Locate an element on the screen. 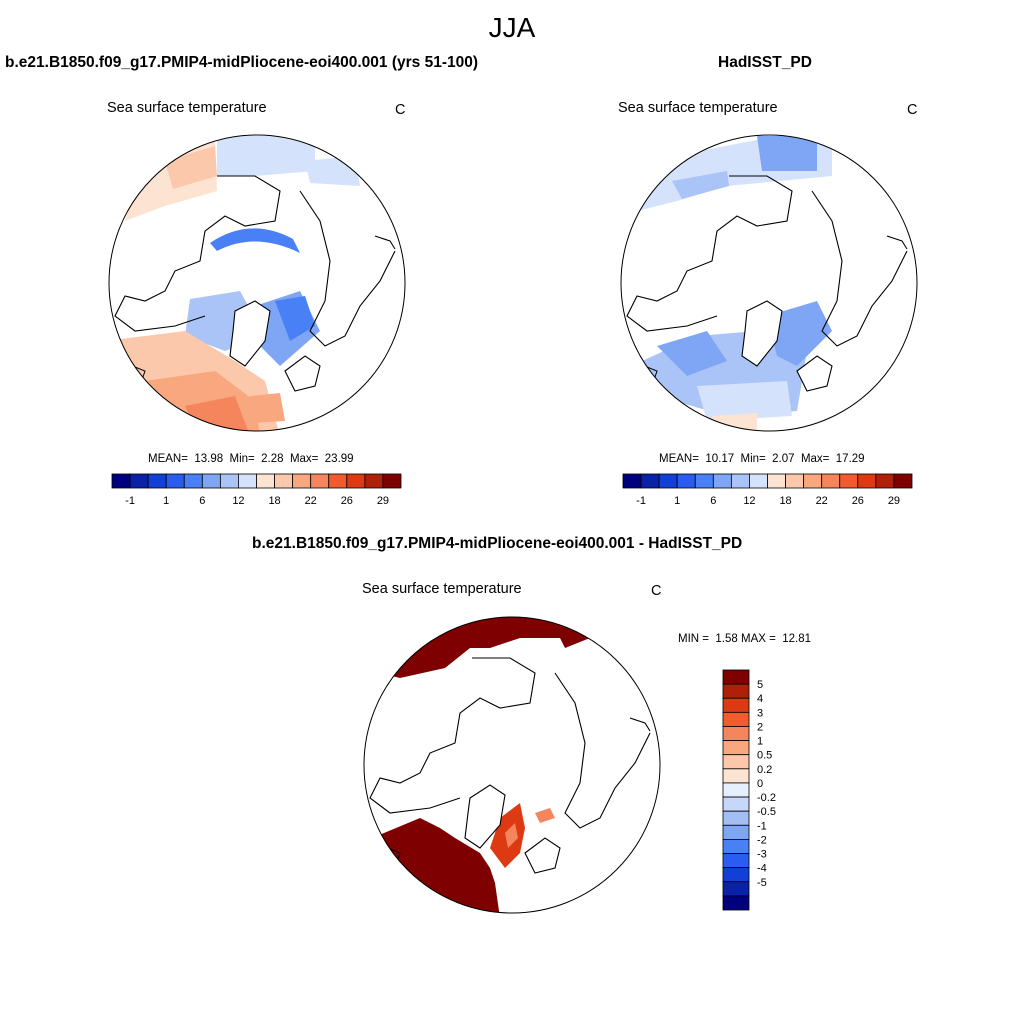 The image size is (1024, 1024). sst-fill-pacific-warmer is located at coordinates (191, 167).